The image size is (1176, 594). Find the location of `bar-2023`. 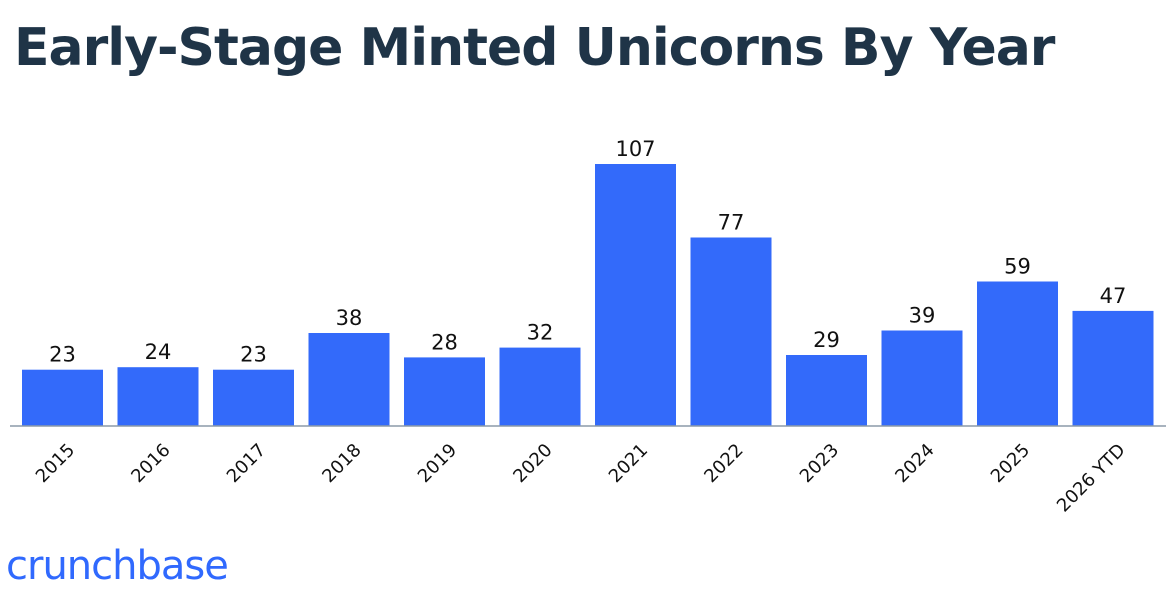

bar-2023 is located at coordinates (826, 390).